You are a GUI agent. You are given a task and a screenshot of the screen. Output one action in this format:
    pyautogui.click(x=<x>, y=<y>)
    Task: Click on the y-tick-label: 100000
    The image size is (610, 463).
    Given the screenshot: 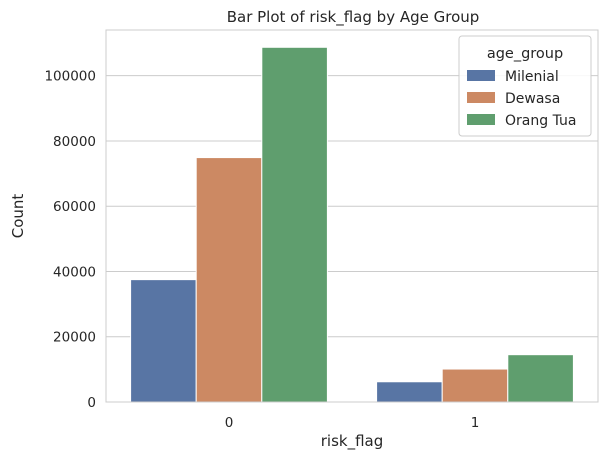 What is the action you would take?
    pyautogui.click(x=70, y=77)
    